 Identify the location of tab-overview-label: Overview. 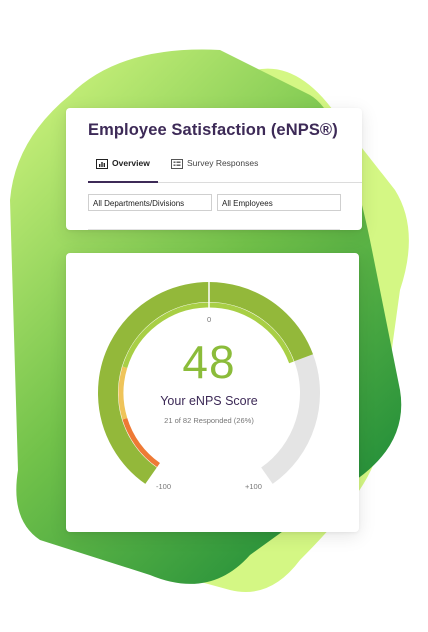
(131, 163).